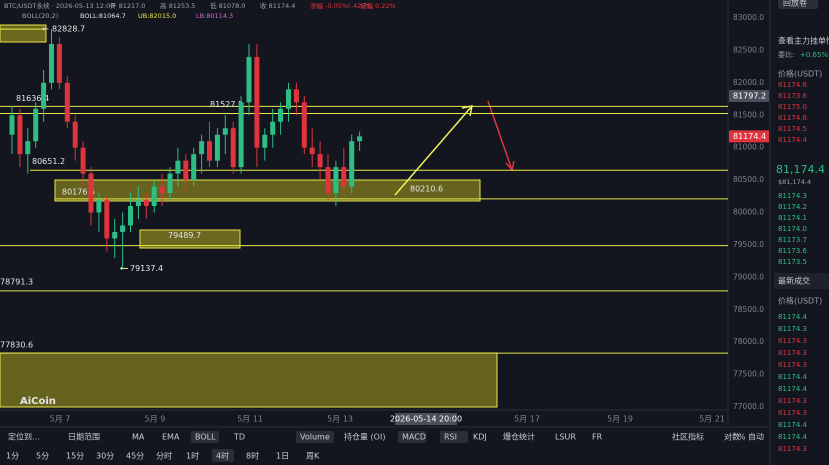  I want to click on interval-button: 8时, so click(252, 456).